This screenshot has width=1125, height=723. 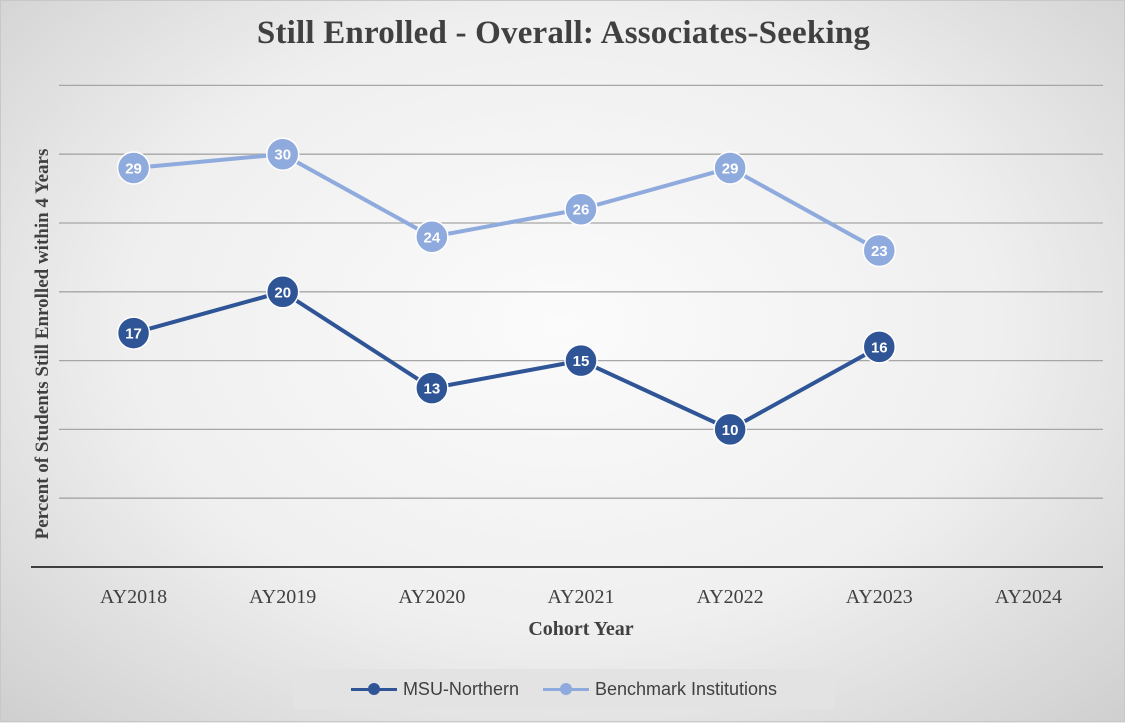 I want to click on legend-label-benchmark-institutions: Benchmark Institutions, so click(x=686, y=688).